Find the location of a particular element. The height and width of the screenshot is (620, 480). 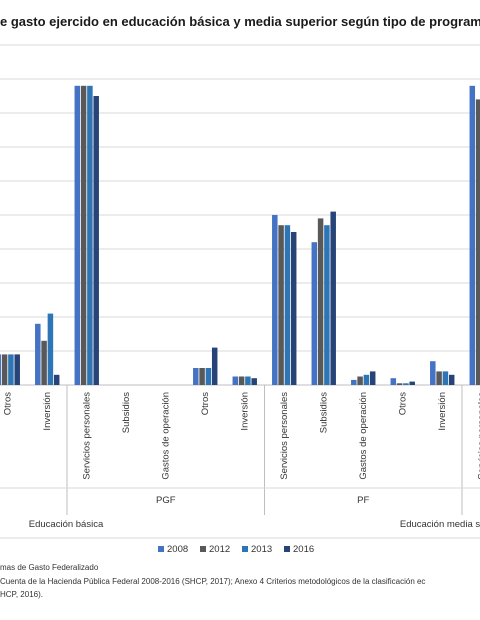

source-note-1: mas de Gasto Federalizado is located at coordinates (49, 567).